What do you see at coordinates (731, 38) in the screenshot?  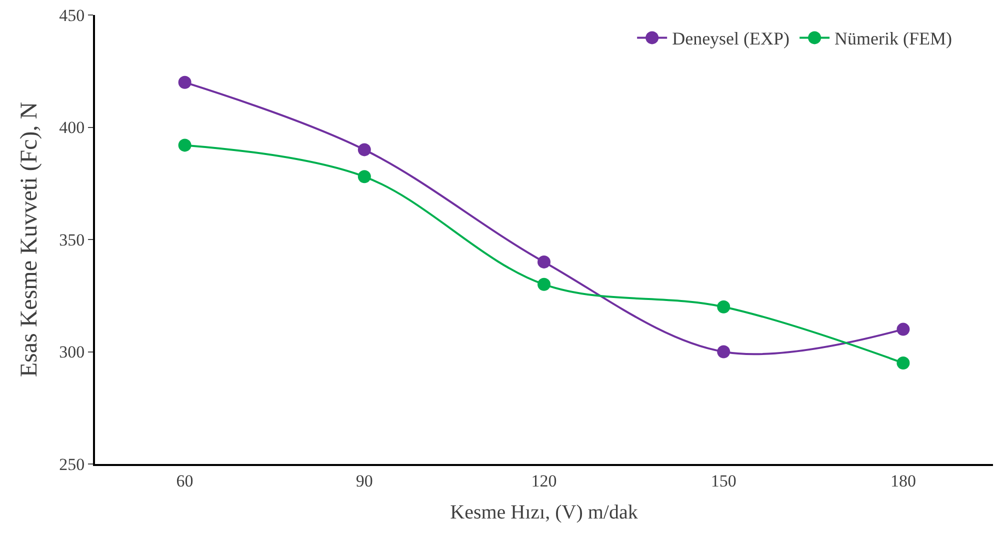 I see `legend-label: Deneysel (EXP)` at bounding box center [731, 38].